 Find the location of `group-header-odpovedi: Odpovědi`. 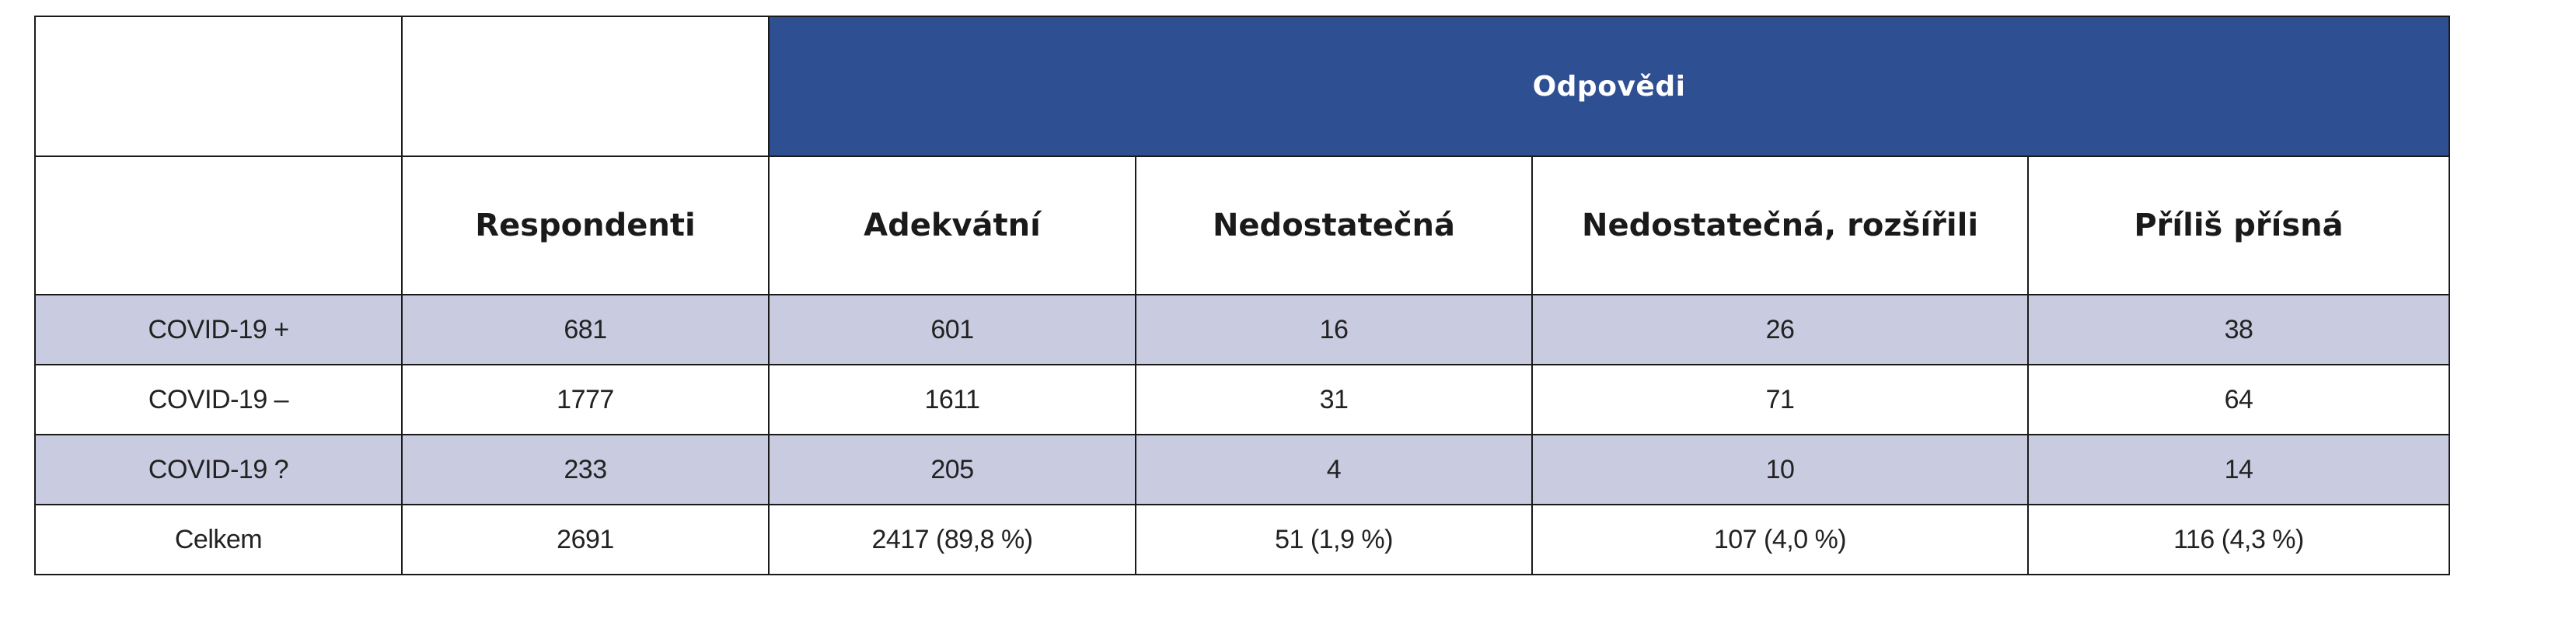

group-header-odpovedi: Odpovědi is located at coordinates (1609, 86).